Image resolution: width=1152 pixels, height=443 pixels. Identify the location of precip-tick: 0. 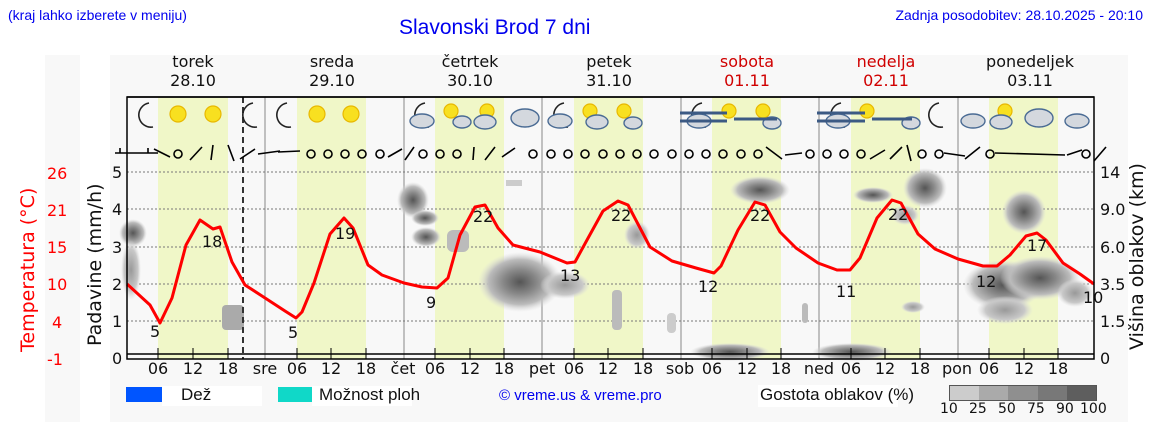
(117, 358).